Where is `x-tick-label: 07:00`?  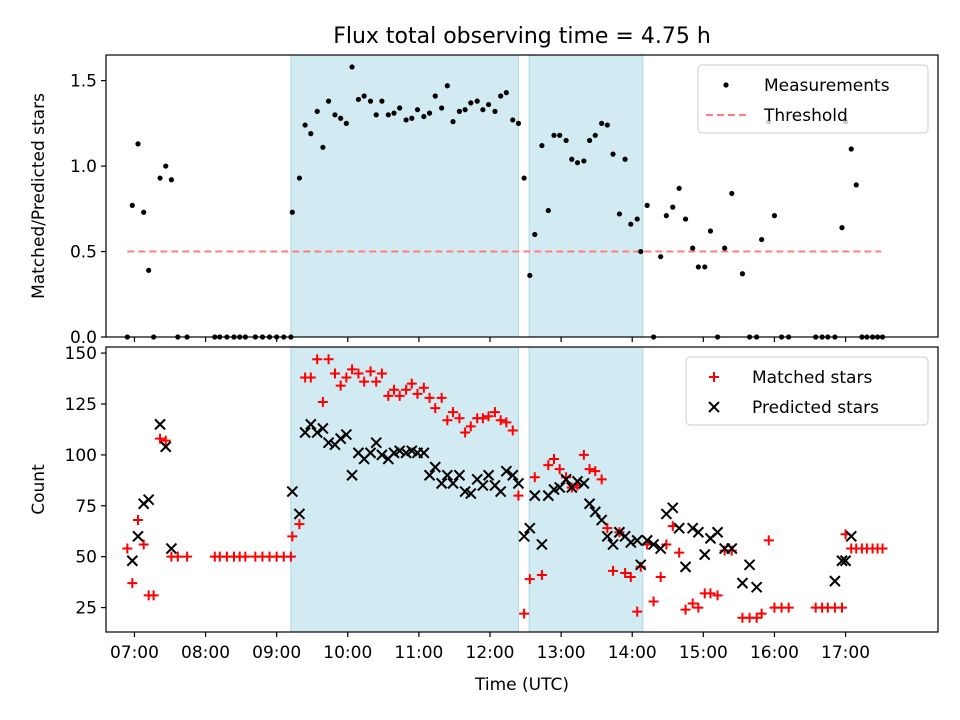
x-tick-label: 07:00 is located at coordinates (134, 653).